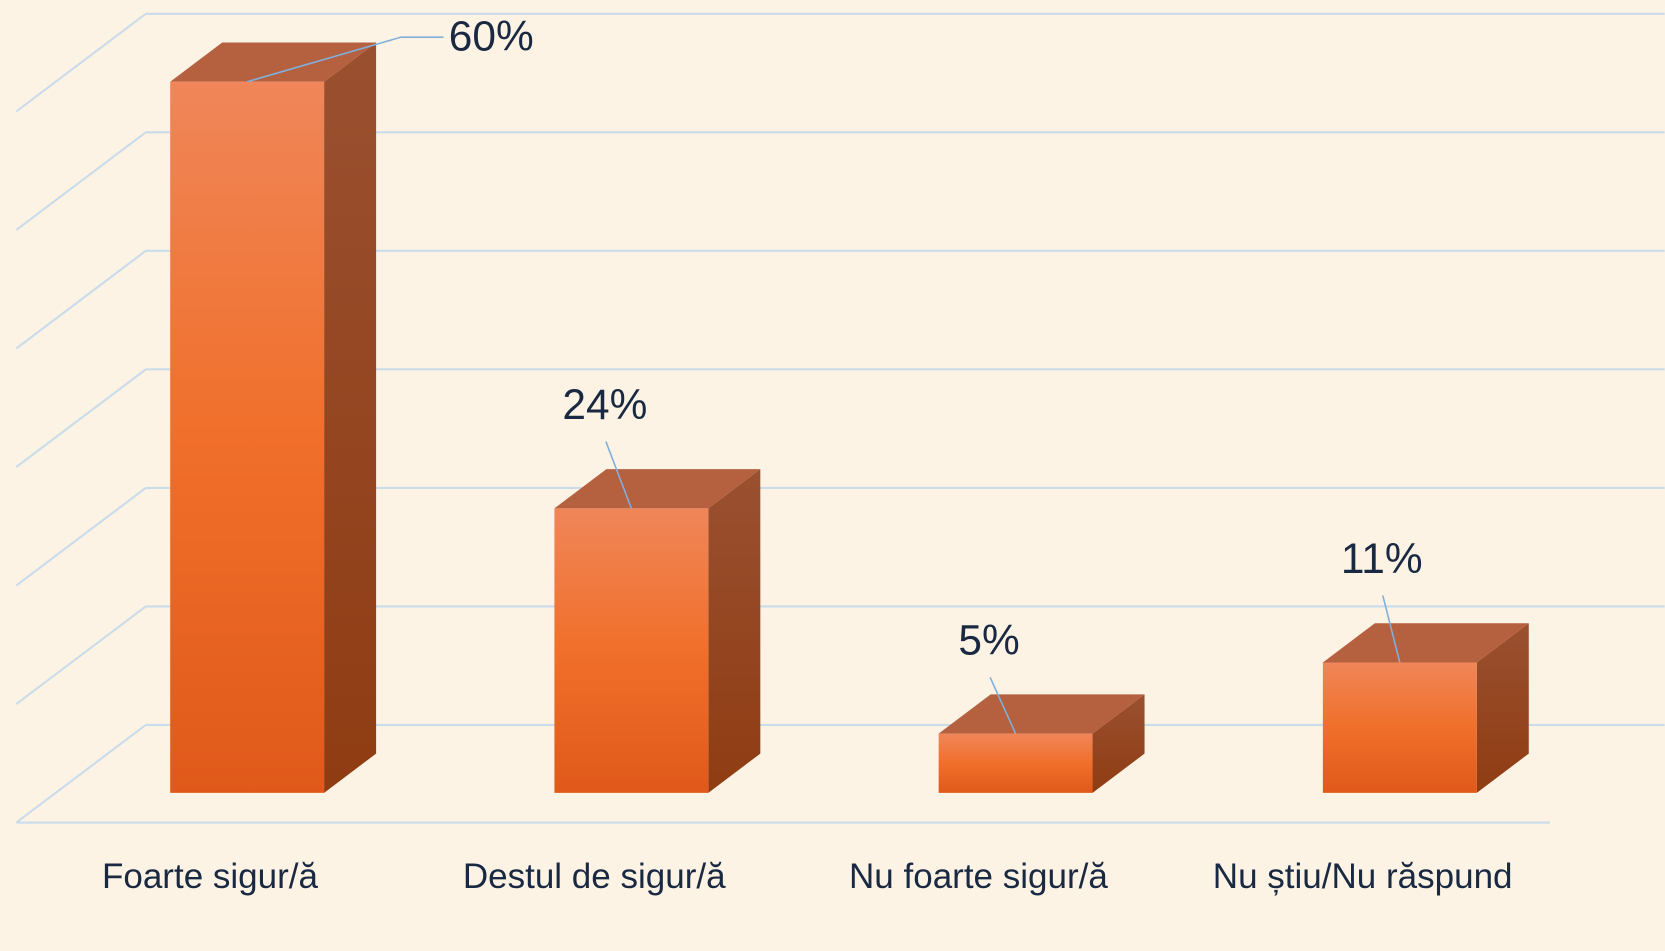 This screenshot has height=951, width=1665. I want to click on data-label: 60%, so click(491, 35).